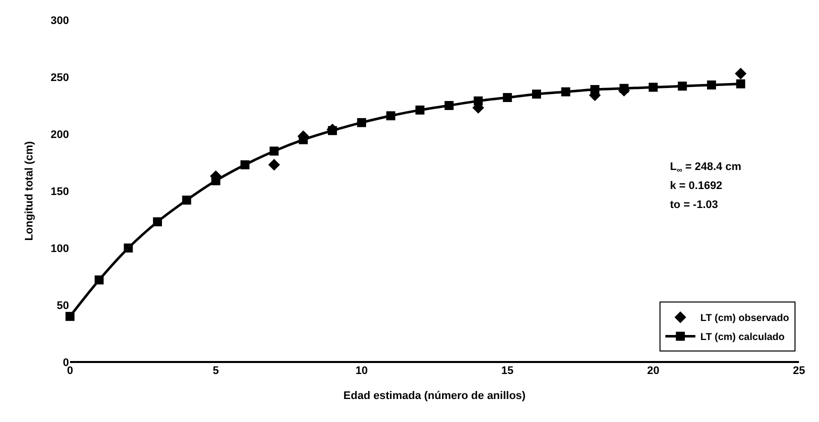 The width and height of the screenshot is (819, 422). I want to click on legend-label: LT (cm) calculado, so click(742, 338).